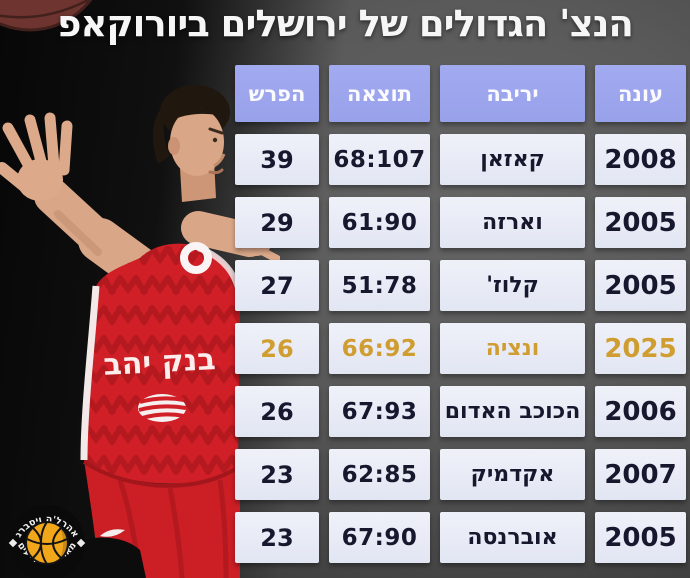 Image resolution: width=690 pixels, height=578 pixels. What do you see at coordinates (512, 537) in the screenshot?
I see `opponent-cell: אוברנסה` at bounding box center [512, 537].